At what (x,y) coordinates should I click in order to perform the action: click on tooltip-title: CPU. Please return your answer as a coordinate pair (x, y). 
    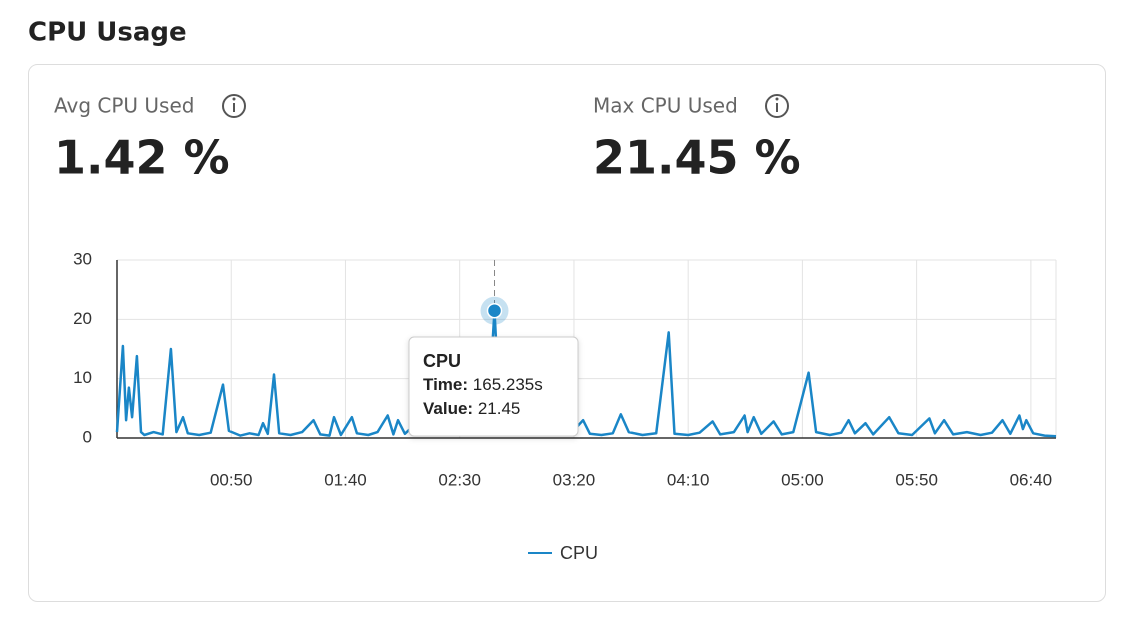
    Looking at the image, I should click on (442, 361).